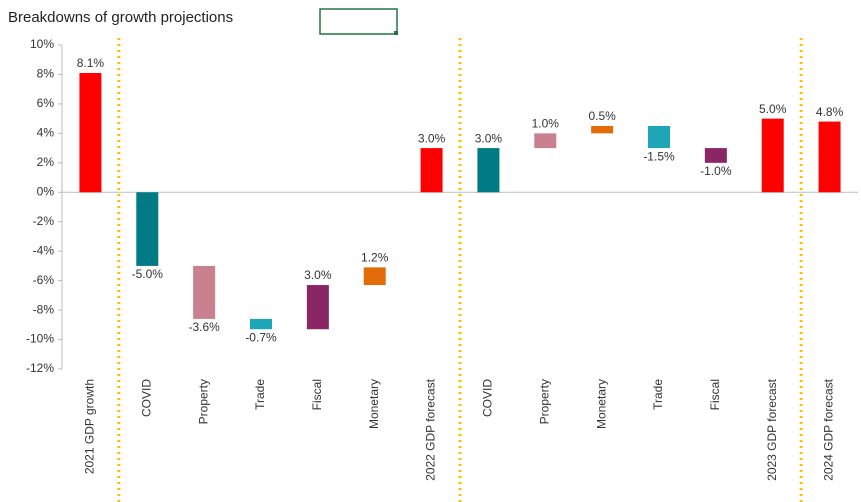 The image size is (861, 502). What do you see at coordinates (90, 426) in the screenshot?
I see `x-tick-label: 2021 GDP growth` at bounding box center [90, 426].